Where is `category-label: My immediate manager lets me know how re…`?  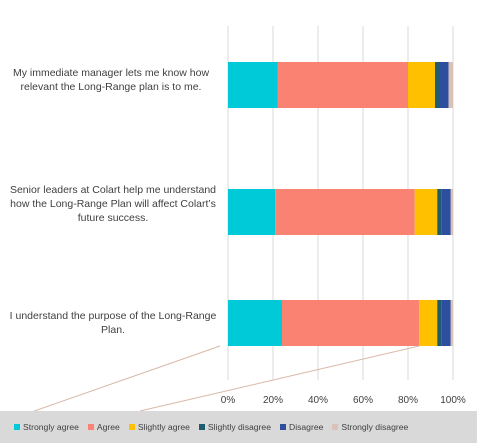 category-label: My immediate manager lets me know how re… is located at coordinates (111, 80).